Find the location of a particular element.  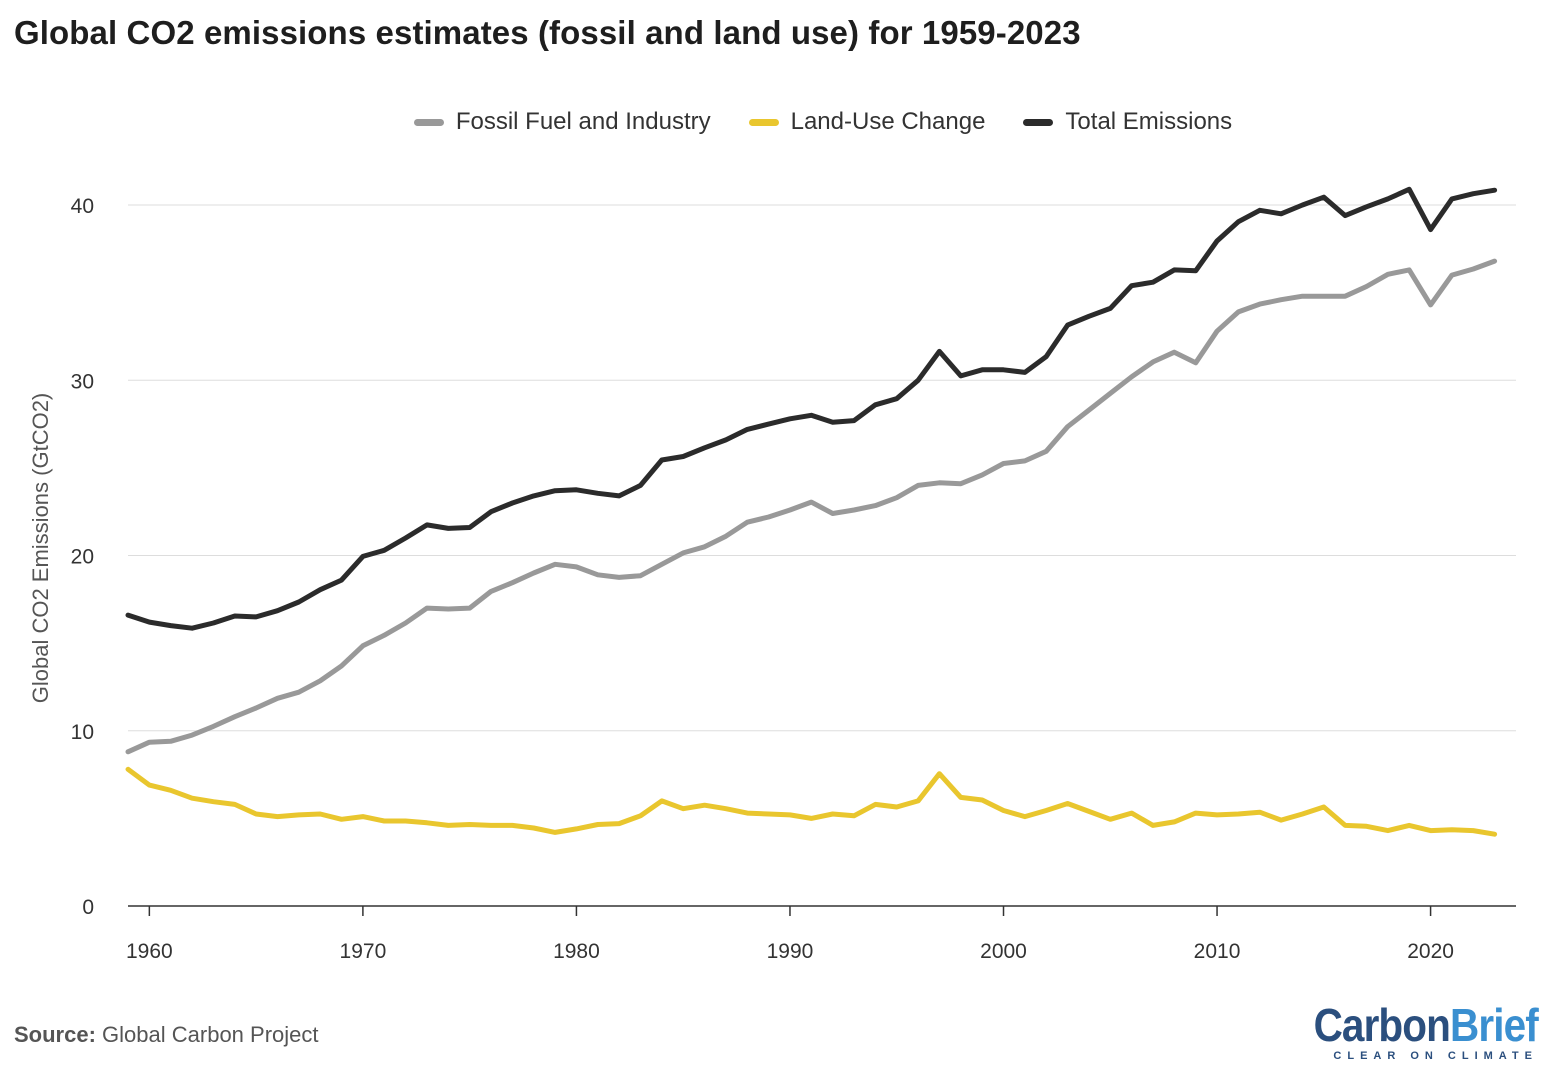

source-text: Global Carbon Project is located at coordinates (210, 1034).